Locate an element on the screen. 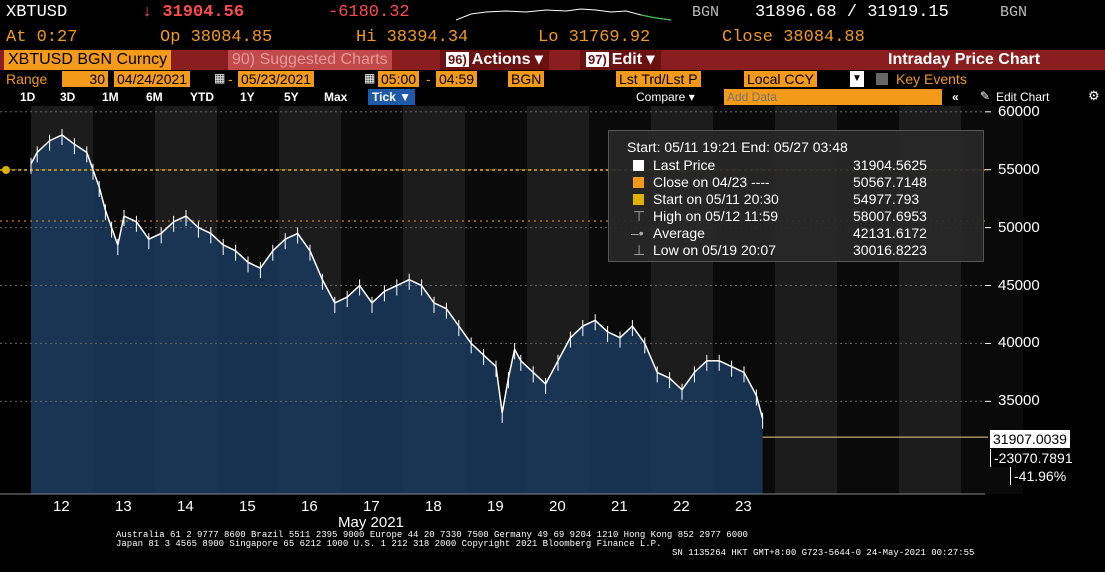 The height and width of the screenshot is (572, 1105). x-tick-label: 14 is located at coordinates (185, 506).